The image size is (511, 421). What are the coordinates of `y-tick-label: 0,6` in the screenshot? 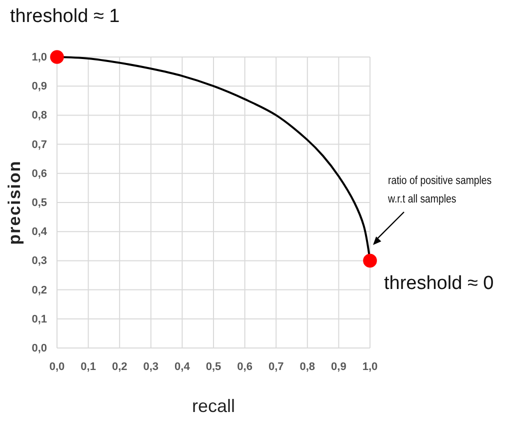 It's located at (39, 174).